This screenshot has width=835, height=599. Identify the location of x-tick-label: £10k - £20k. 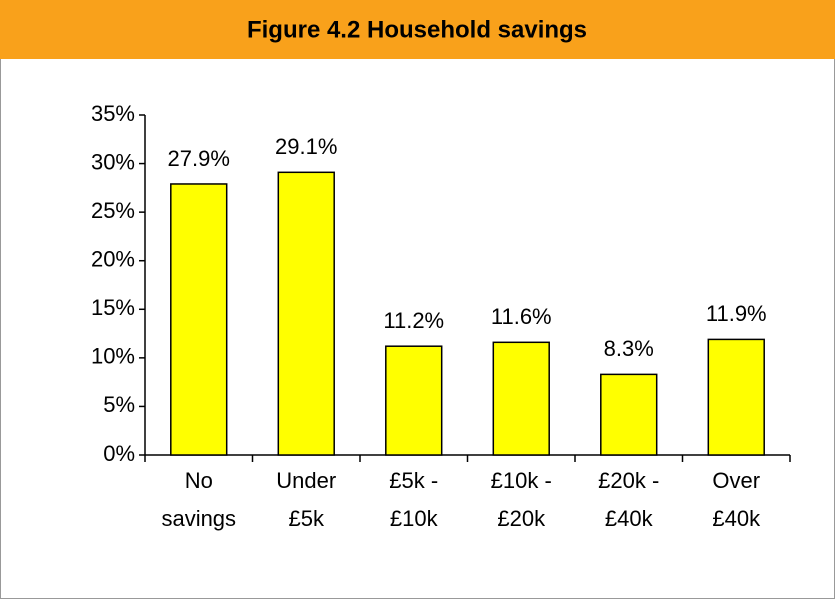
(521, 499).